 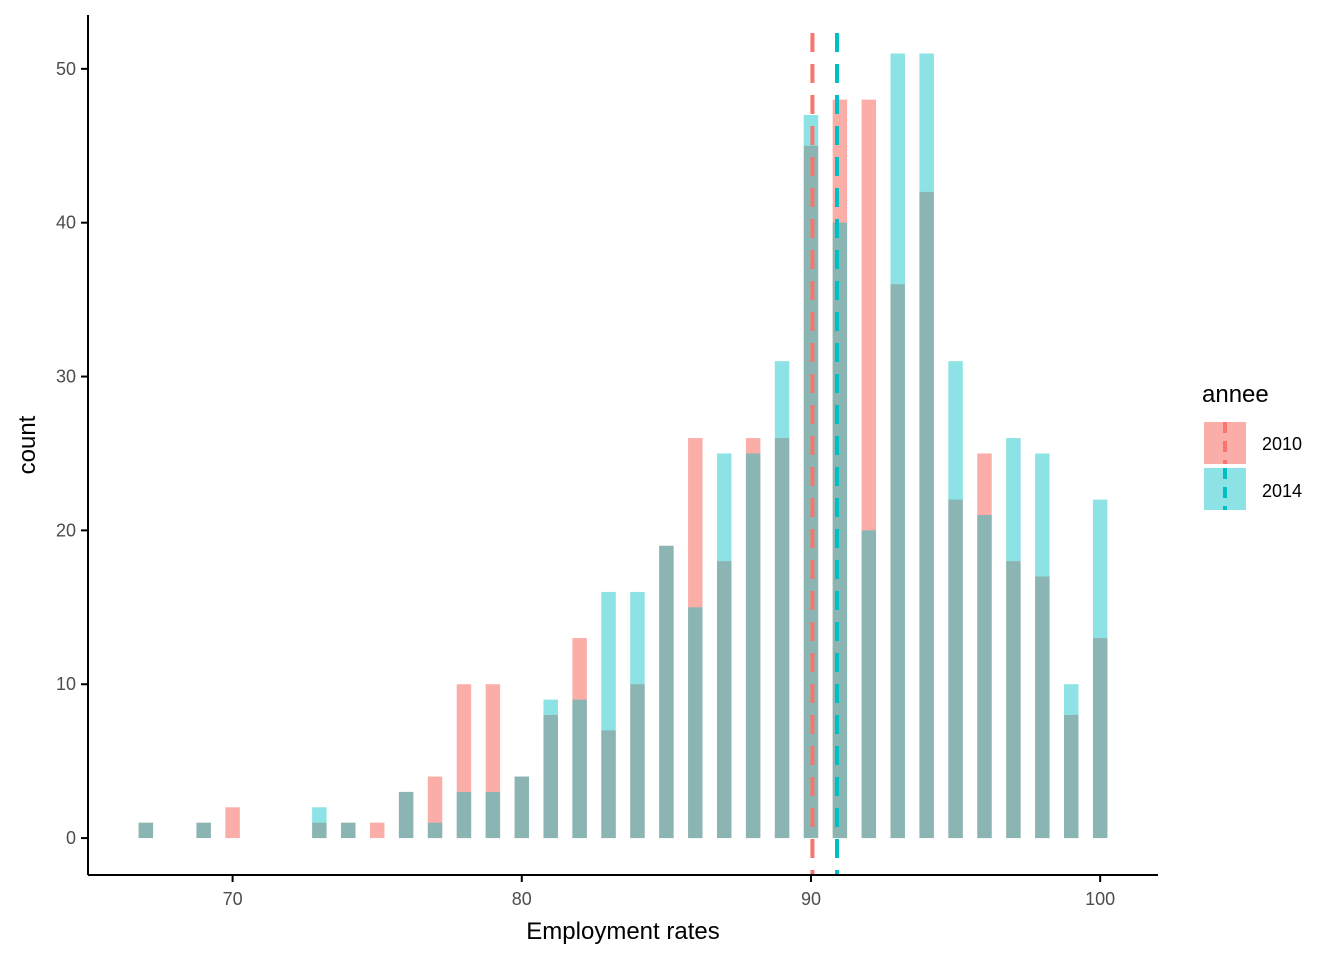 I want to click on y-axis-ticks: 0 10 20 30 40 50, so click(x=72, y=453).